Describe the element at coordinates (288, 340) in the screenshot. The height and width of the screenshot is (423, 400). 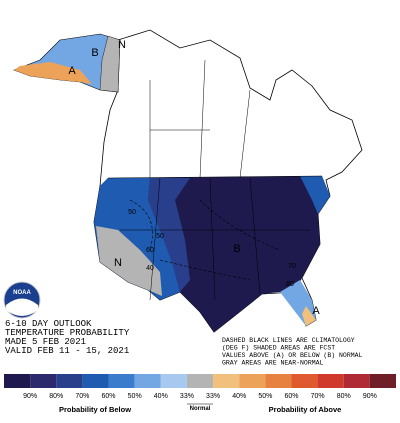
I see `note-line: DASHED BLACK LINES ARE CLIMATOLOGY` at that location.